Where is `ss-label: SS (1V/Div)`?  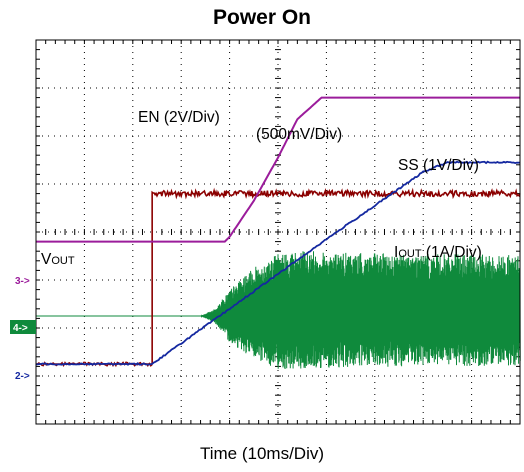
ss-label: SS (1V/Div) is located at coordinates (438, 165).